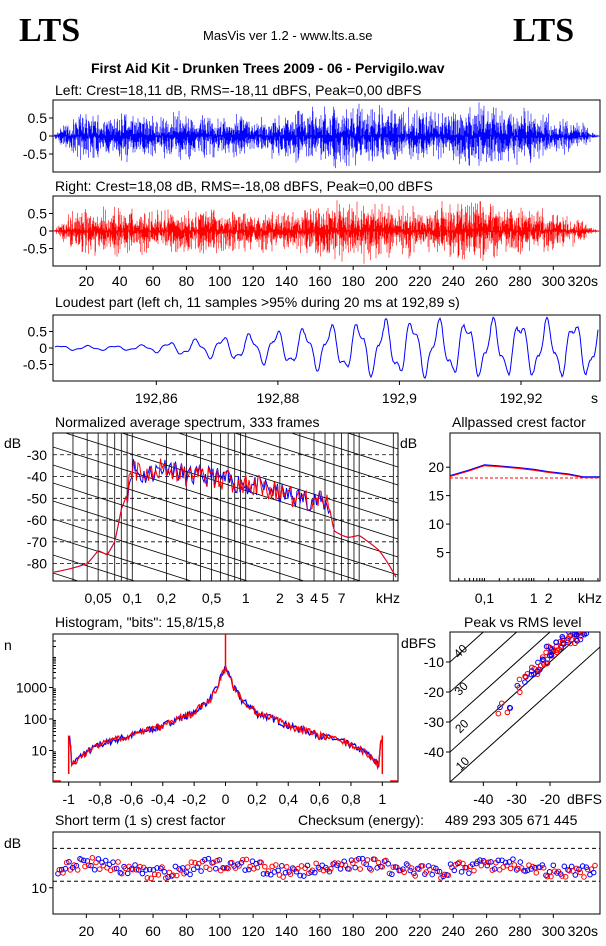 Image resolution: width=606 pixels, height=946 pixels. I want to click on peakrms-diagonal-label: 30, so click(461, 689).